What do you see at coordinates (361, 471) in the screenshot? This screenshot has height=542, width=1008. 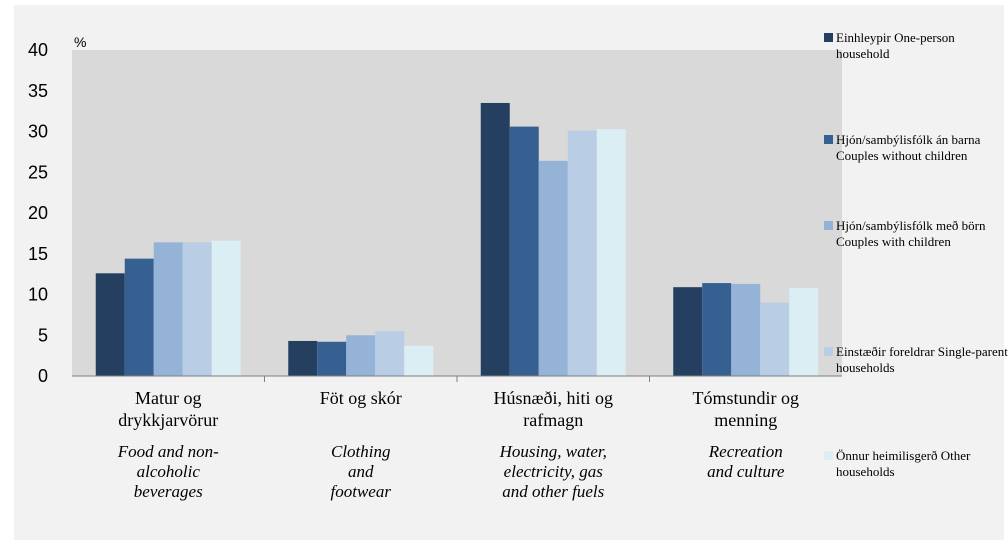 I see `x-category-label-en: and` at bounding box center [361, 471].